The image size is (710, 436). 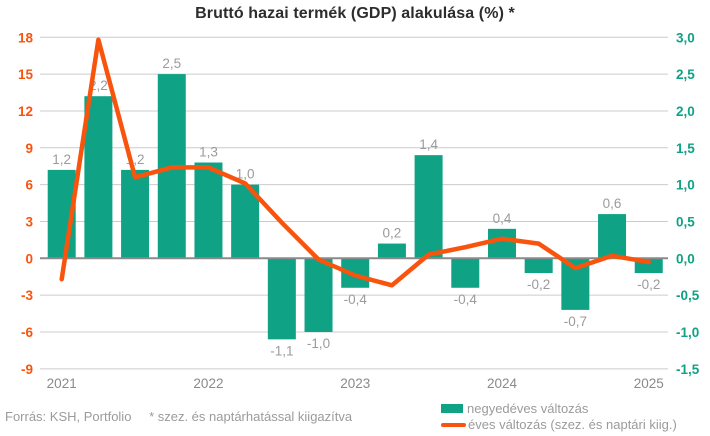 What do you see at coordinates (687, 332) in the screenshot?
I see `right-axis-tick: -1,0` at bounding box center [687, 332].